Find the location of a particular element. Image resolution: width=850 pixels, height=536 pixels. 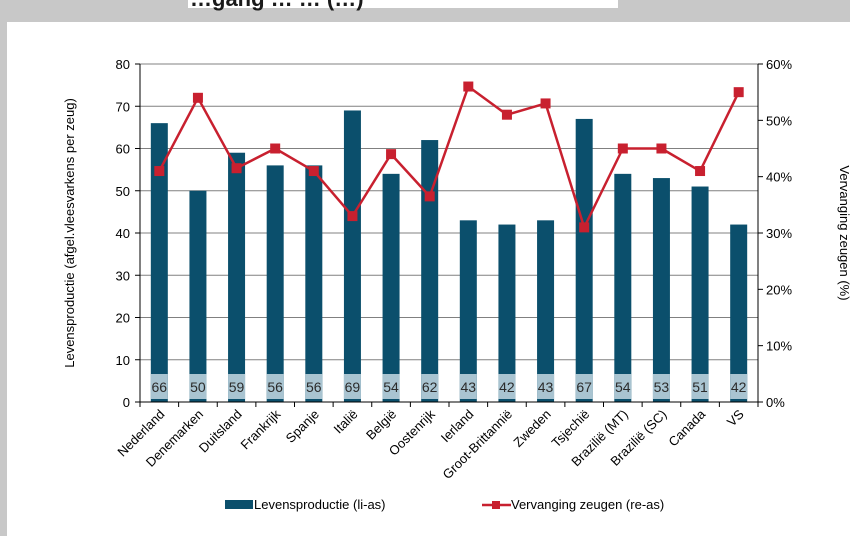

left-axis-ticks: 0 10 20 30 40 50 60 70 80 is located at coordinates (128, 233).